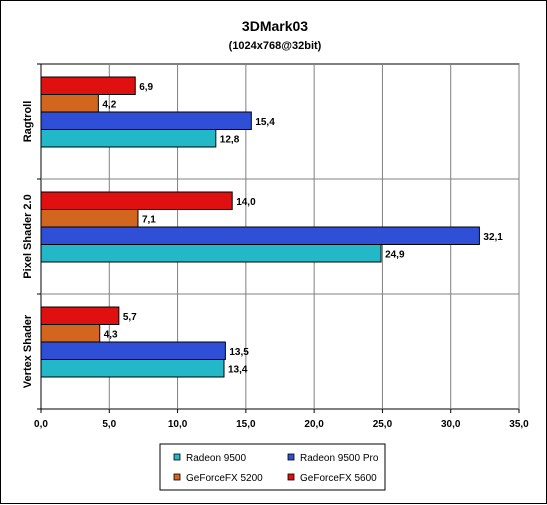 The height and width of the screenshot is (505, 547). I want to click on x-tick-label: 10,0, so click(178, 424).